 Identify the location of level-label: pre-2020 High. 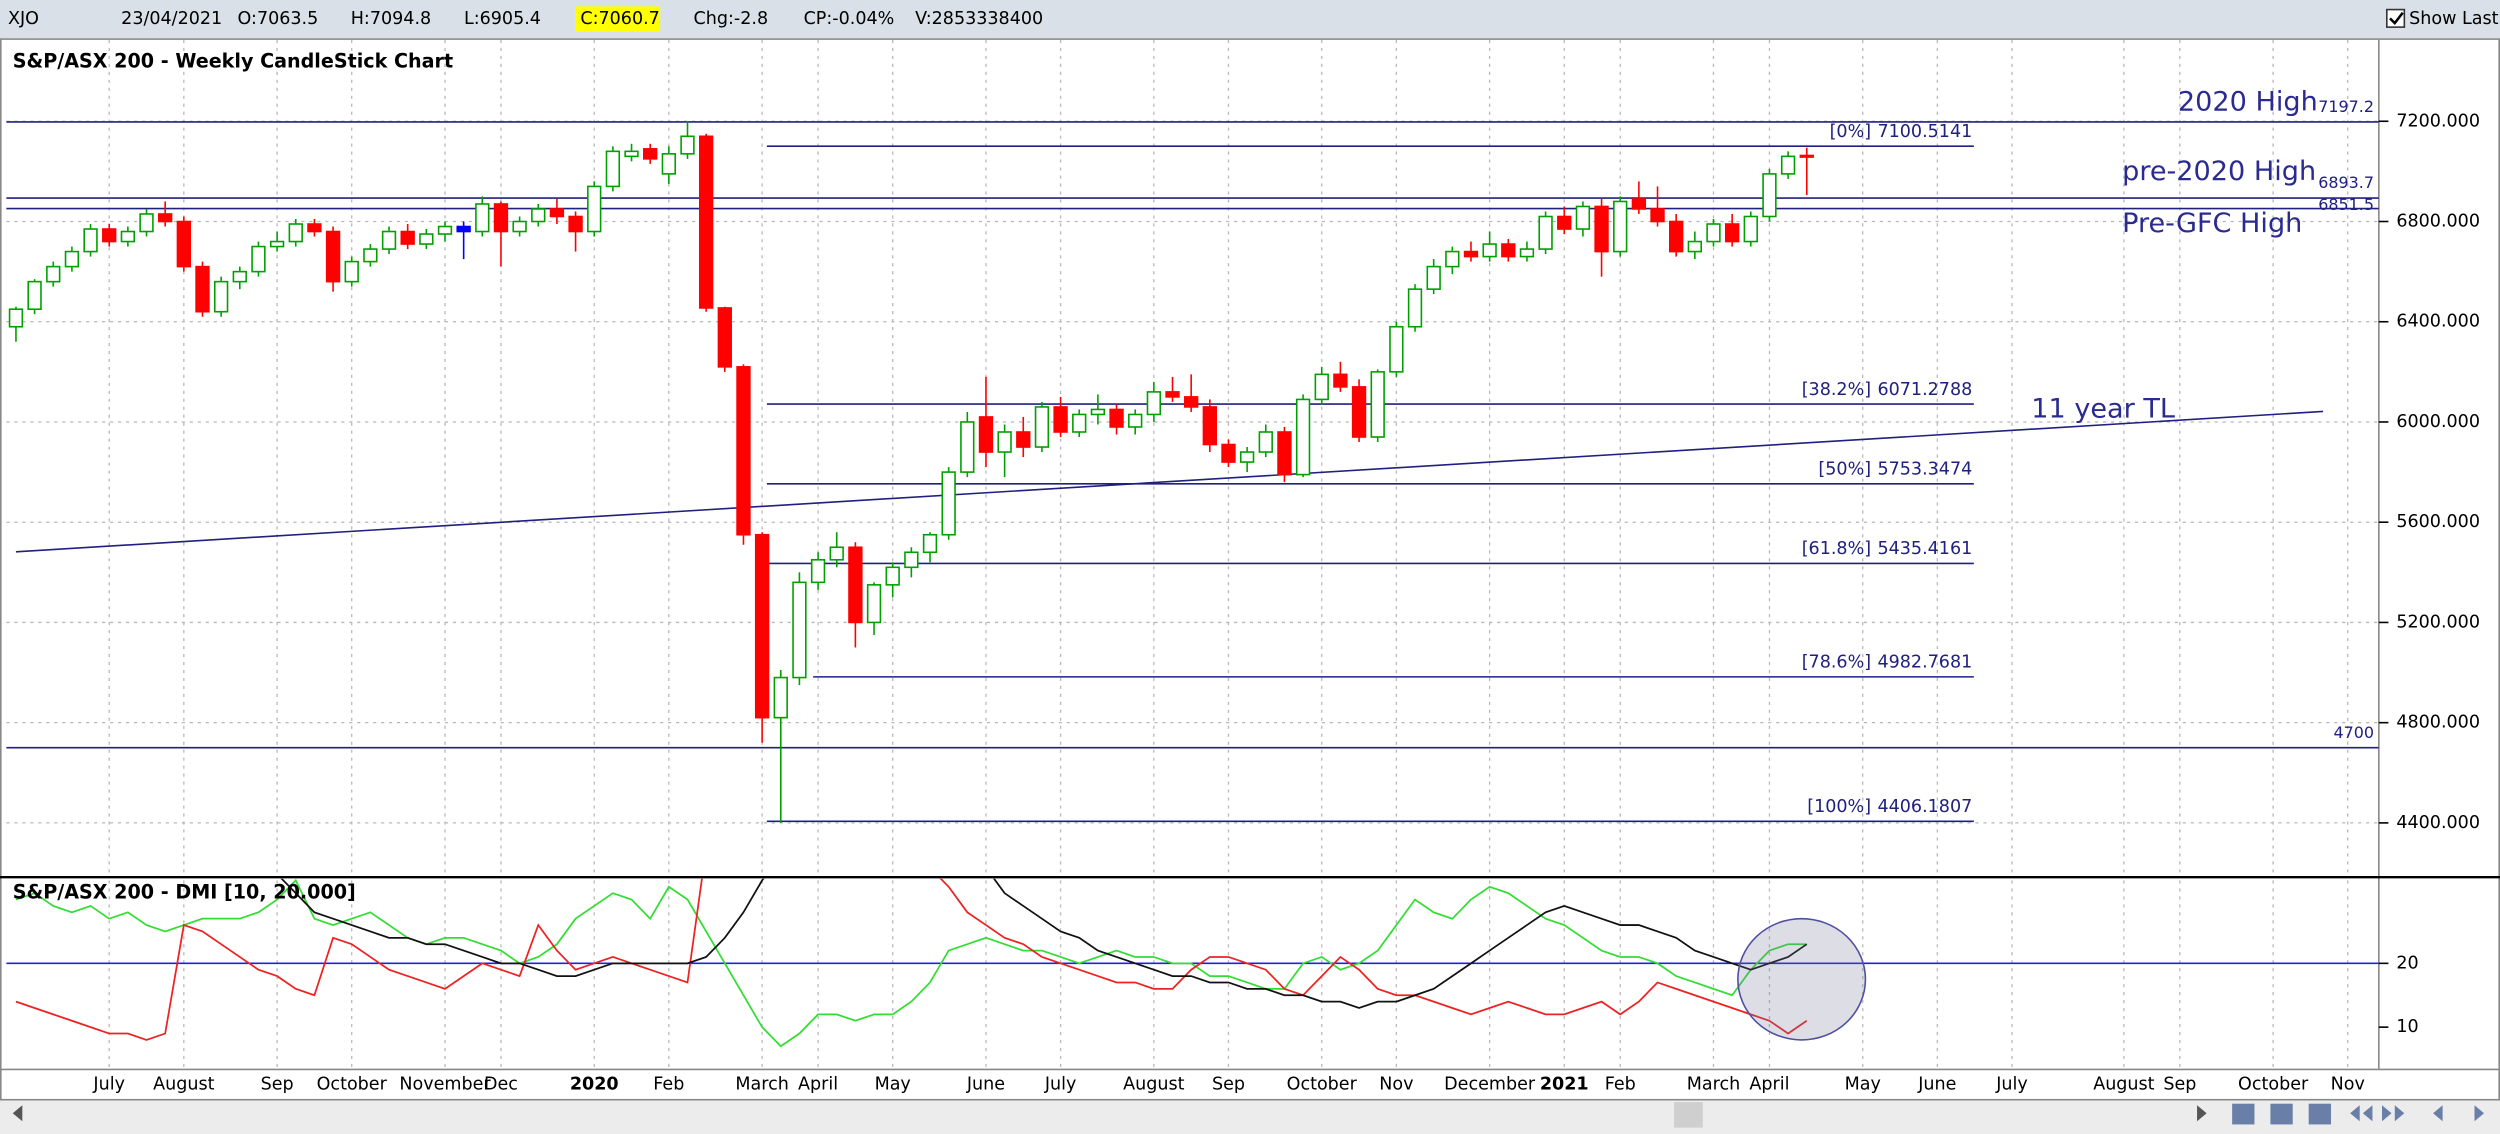
(2219, 171).